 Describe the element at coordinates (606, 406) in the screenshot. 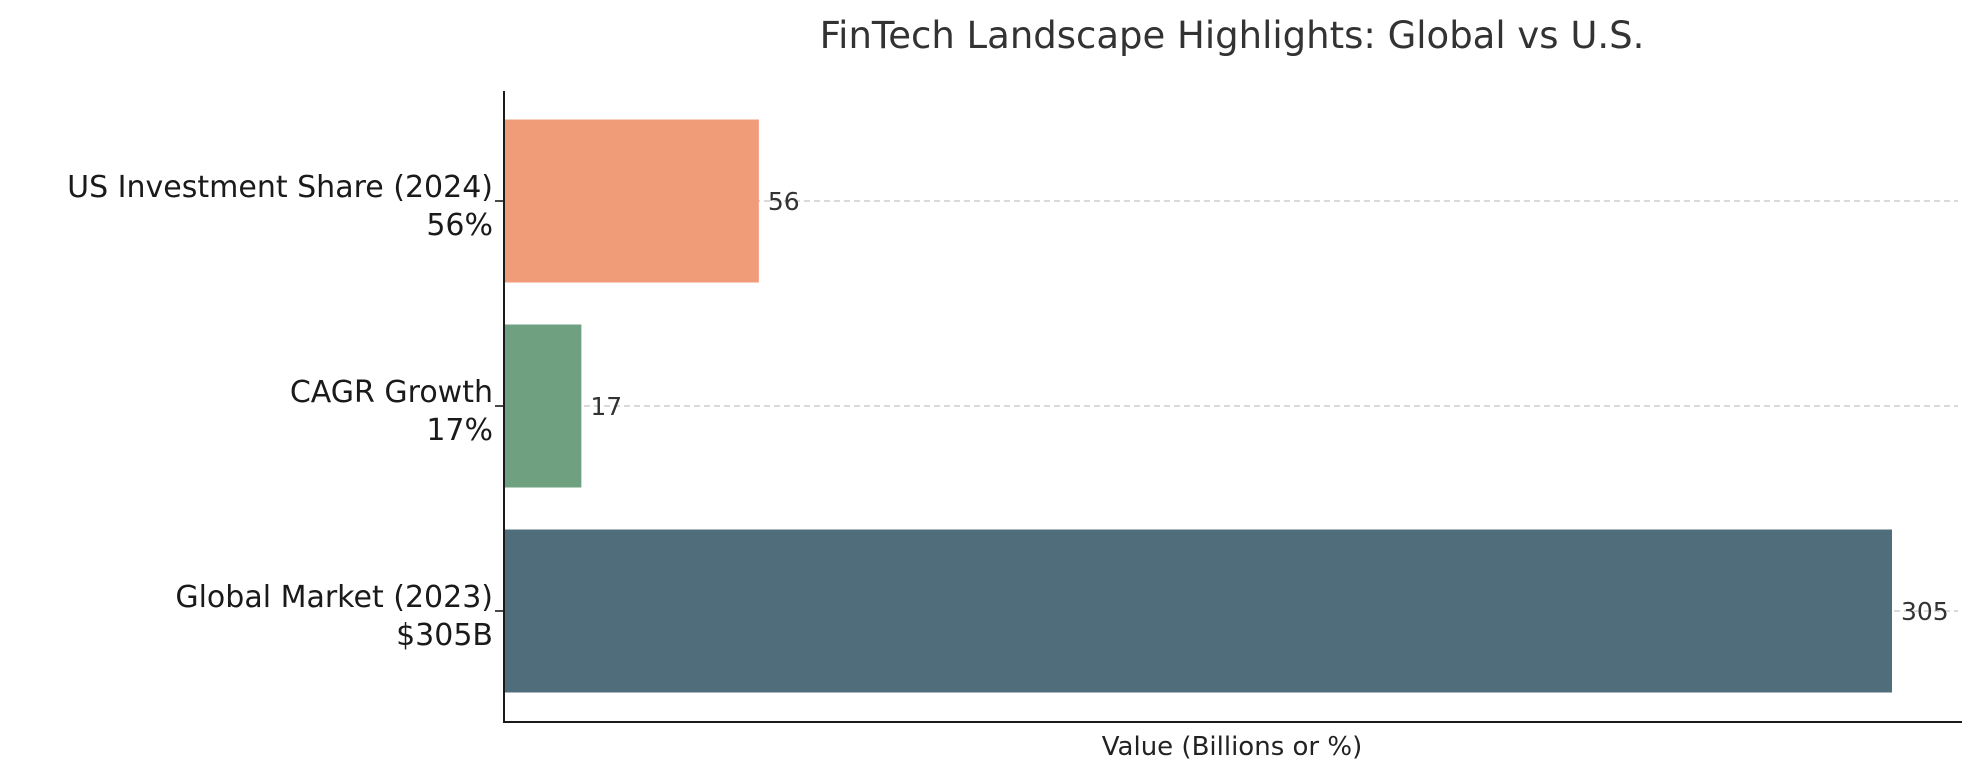

I see `value-label-1: 17` at that location.